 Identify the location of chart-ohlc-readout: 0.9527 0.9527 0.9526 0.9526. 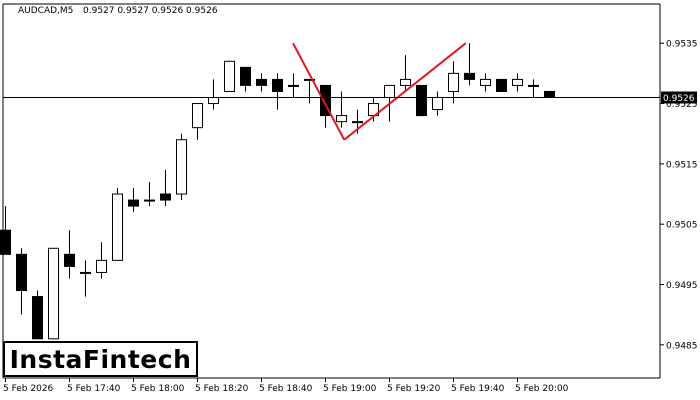
(150, 11).